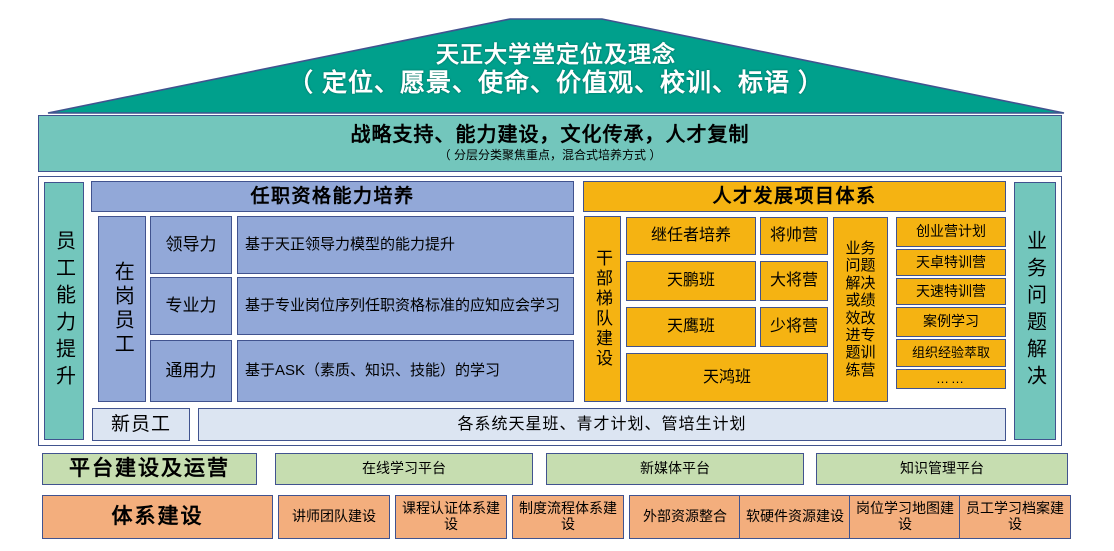  What do you see at coordinates (794, 236) in the screenshot?
I see `talent-camp-item: 将帅营` at bounding box center [794, 236].